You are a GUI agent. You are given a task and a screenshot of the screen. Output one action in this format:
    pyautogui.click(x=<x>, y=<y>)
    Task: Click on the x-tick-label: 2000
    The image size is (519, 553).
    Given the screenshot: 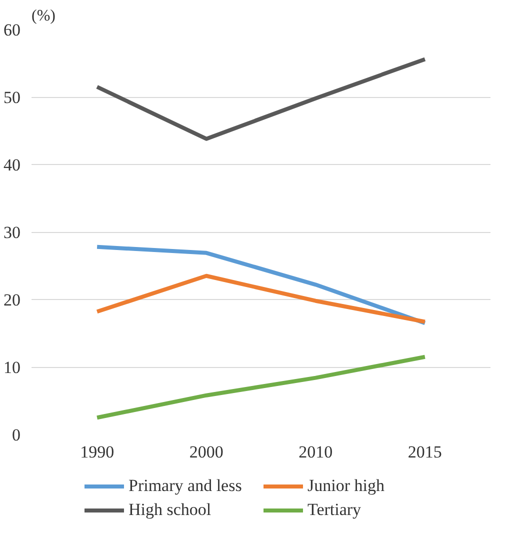 What is the action you would take?
    pyautogui.click(x=206, y=452)
    